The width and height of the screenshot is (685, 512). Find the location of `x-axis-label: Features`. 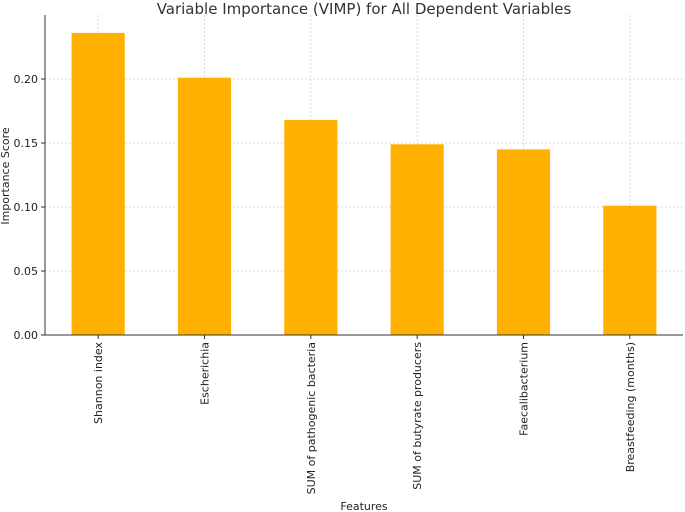

x-axis-label: Features is located at coordinates (364, 506).